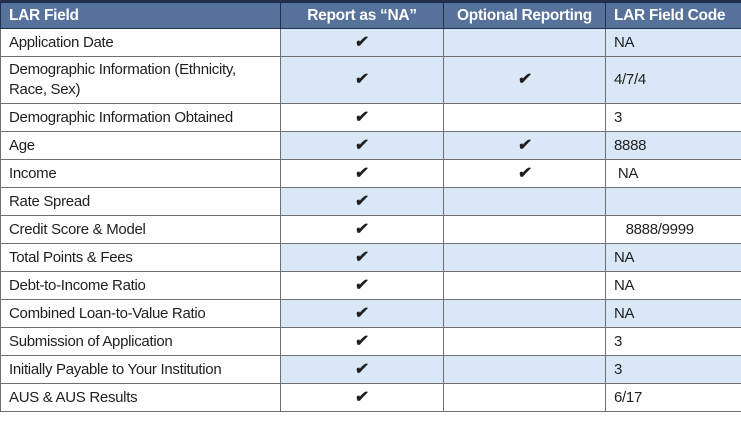  I want to click on table-row: Demographic Information Obtained ✔ 3, so click(370, 117).